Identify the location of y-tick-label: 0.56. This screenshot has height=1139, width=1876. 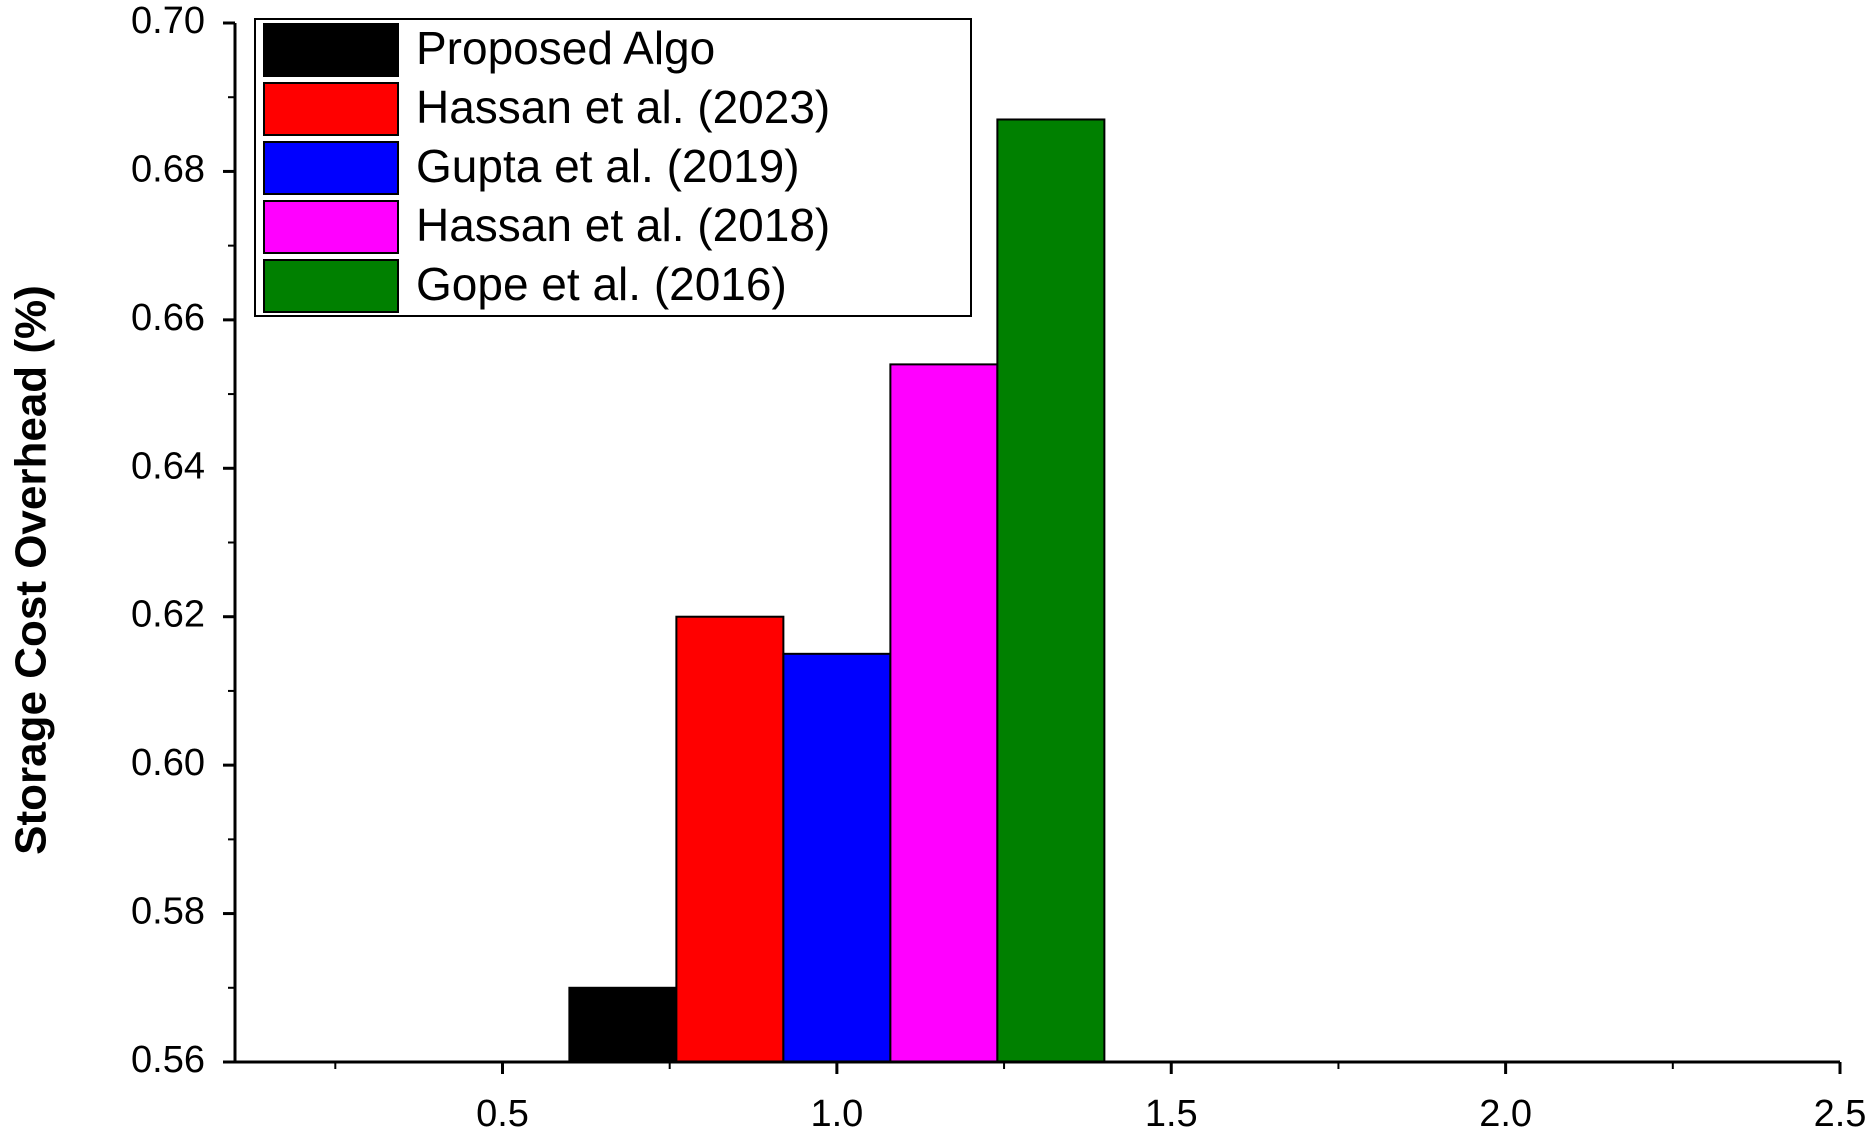
(168, 1060).